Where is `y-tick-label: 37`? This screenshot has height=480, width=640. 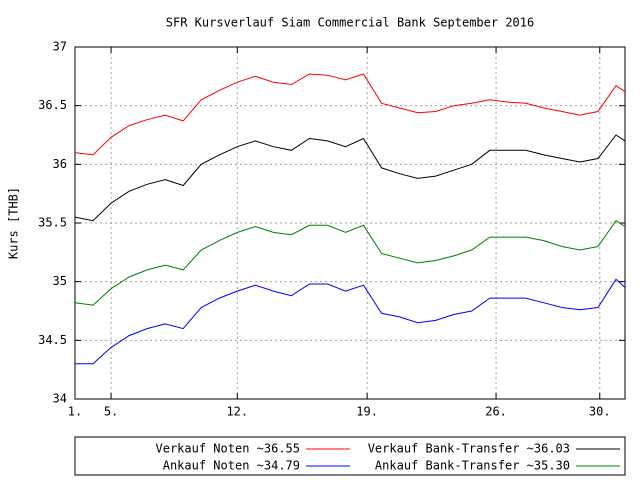
y-tick-label: 37 is located at coordinates (60, 47).